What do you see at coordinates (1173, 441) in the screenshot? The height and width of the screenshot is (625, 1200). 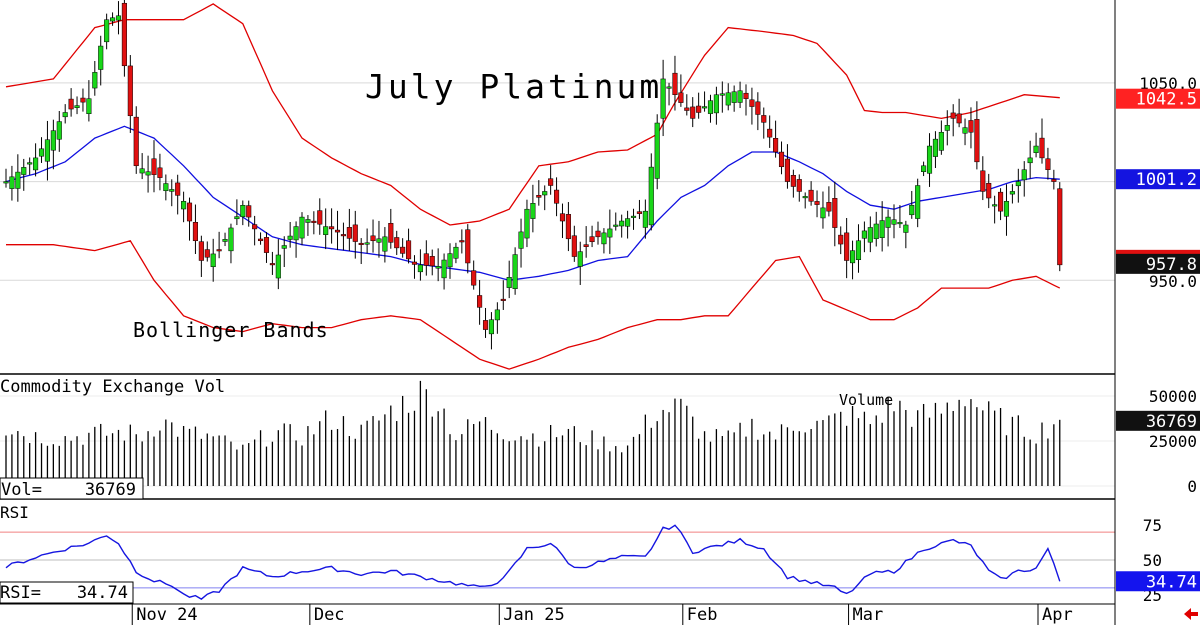 I see `volume-tick-label: 25000` at bounding box center [1173, 441].